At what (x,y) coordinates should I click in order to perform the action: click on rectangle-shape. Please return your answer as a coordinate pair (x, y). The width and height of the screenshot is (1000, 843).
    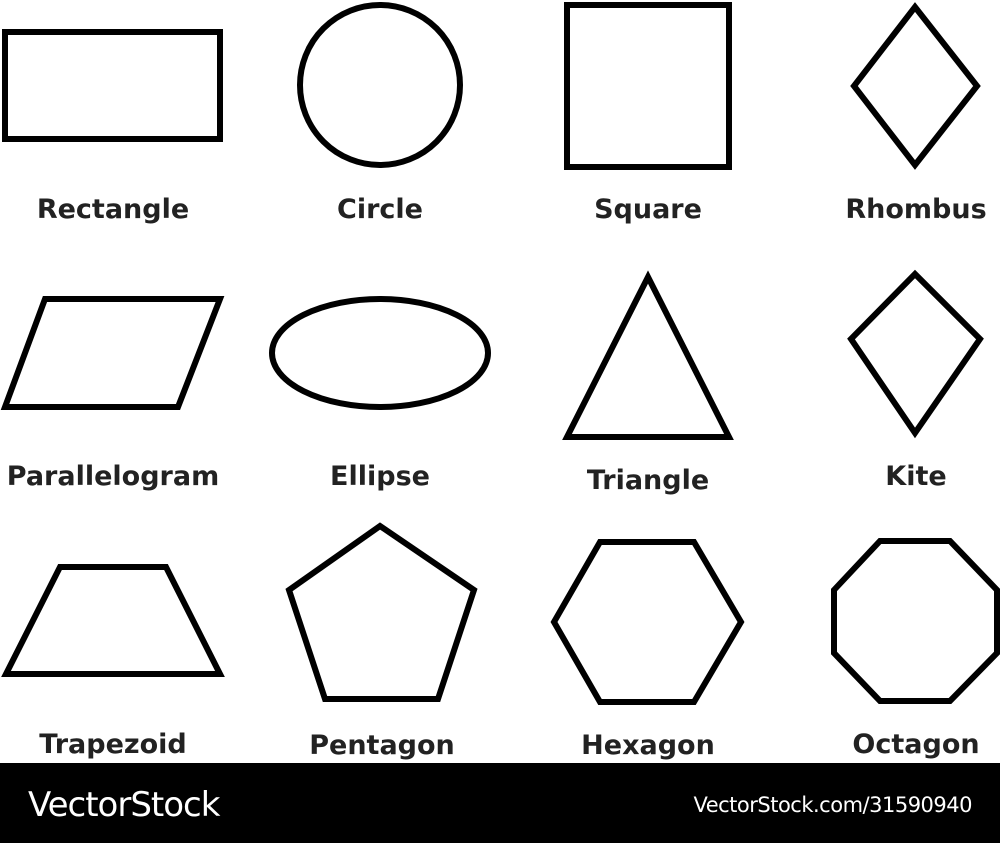
    Looking at the image, I should click on (112, 85).